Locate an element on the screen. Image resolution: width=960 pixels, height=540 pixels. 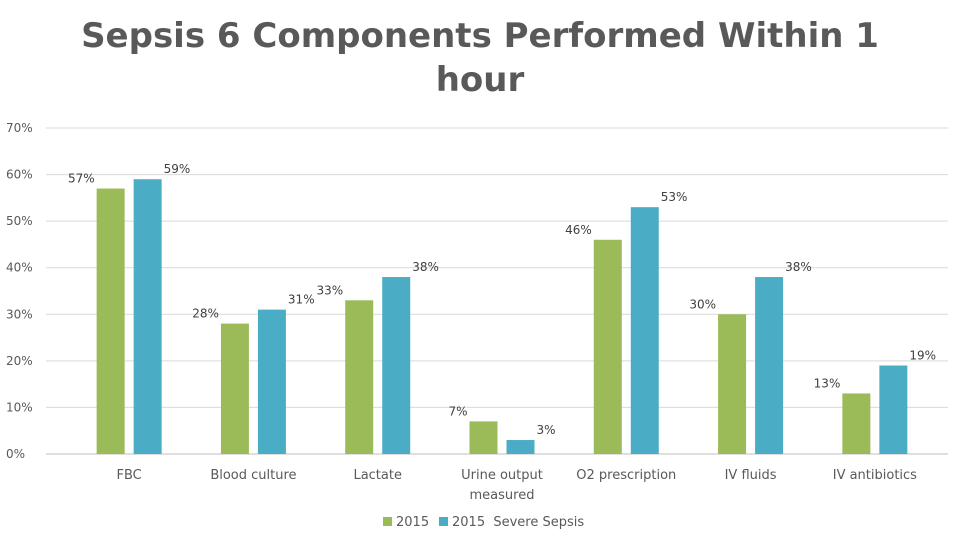
category-label: FBC is located at coordinates (129, 475).